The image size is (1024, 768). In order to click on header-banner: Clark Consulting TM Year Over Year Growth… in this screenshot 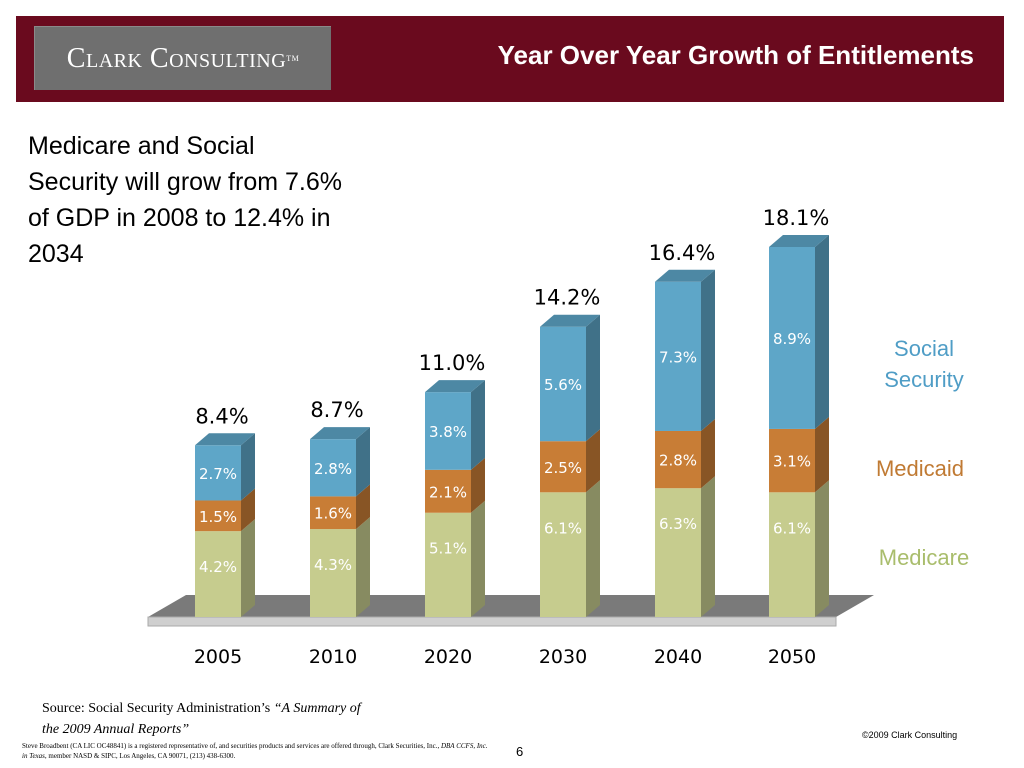, I will do `click(510, 59)`.